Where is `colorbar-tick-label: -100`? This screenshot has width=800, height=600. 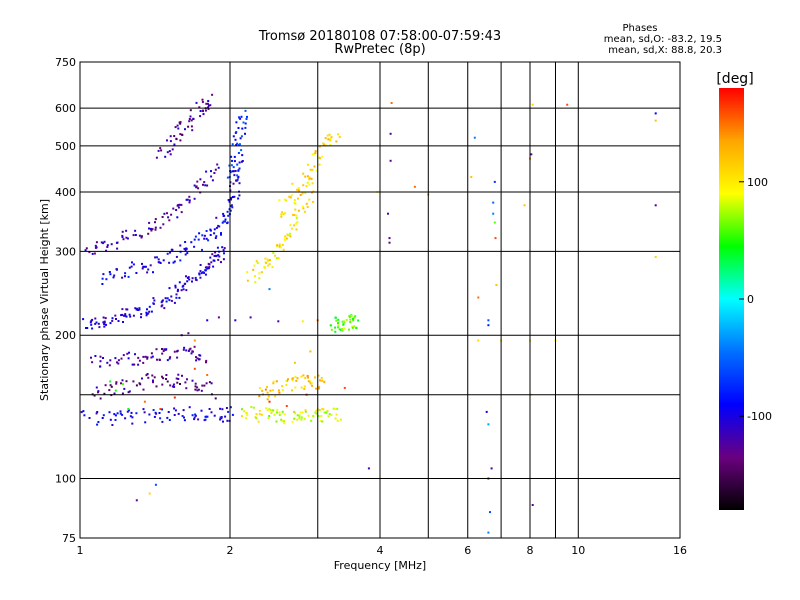 colorbar-tick-label: -100 is located at coordinates (759, 416).